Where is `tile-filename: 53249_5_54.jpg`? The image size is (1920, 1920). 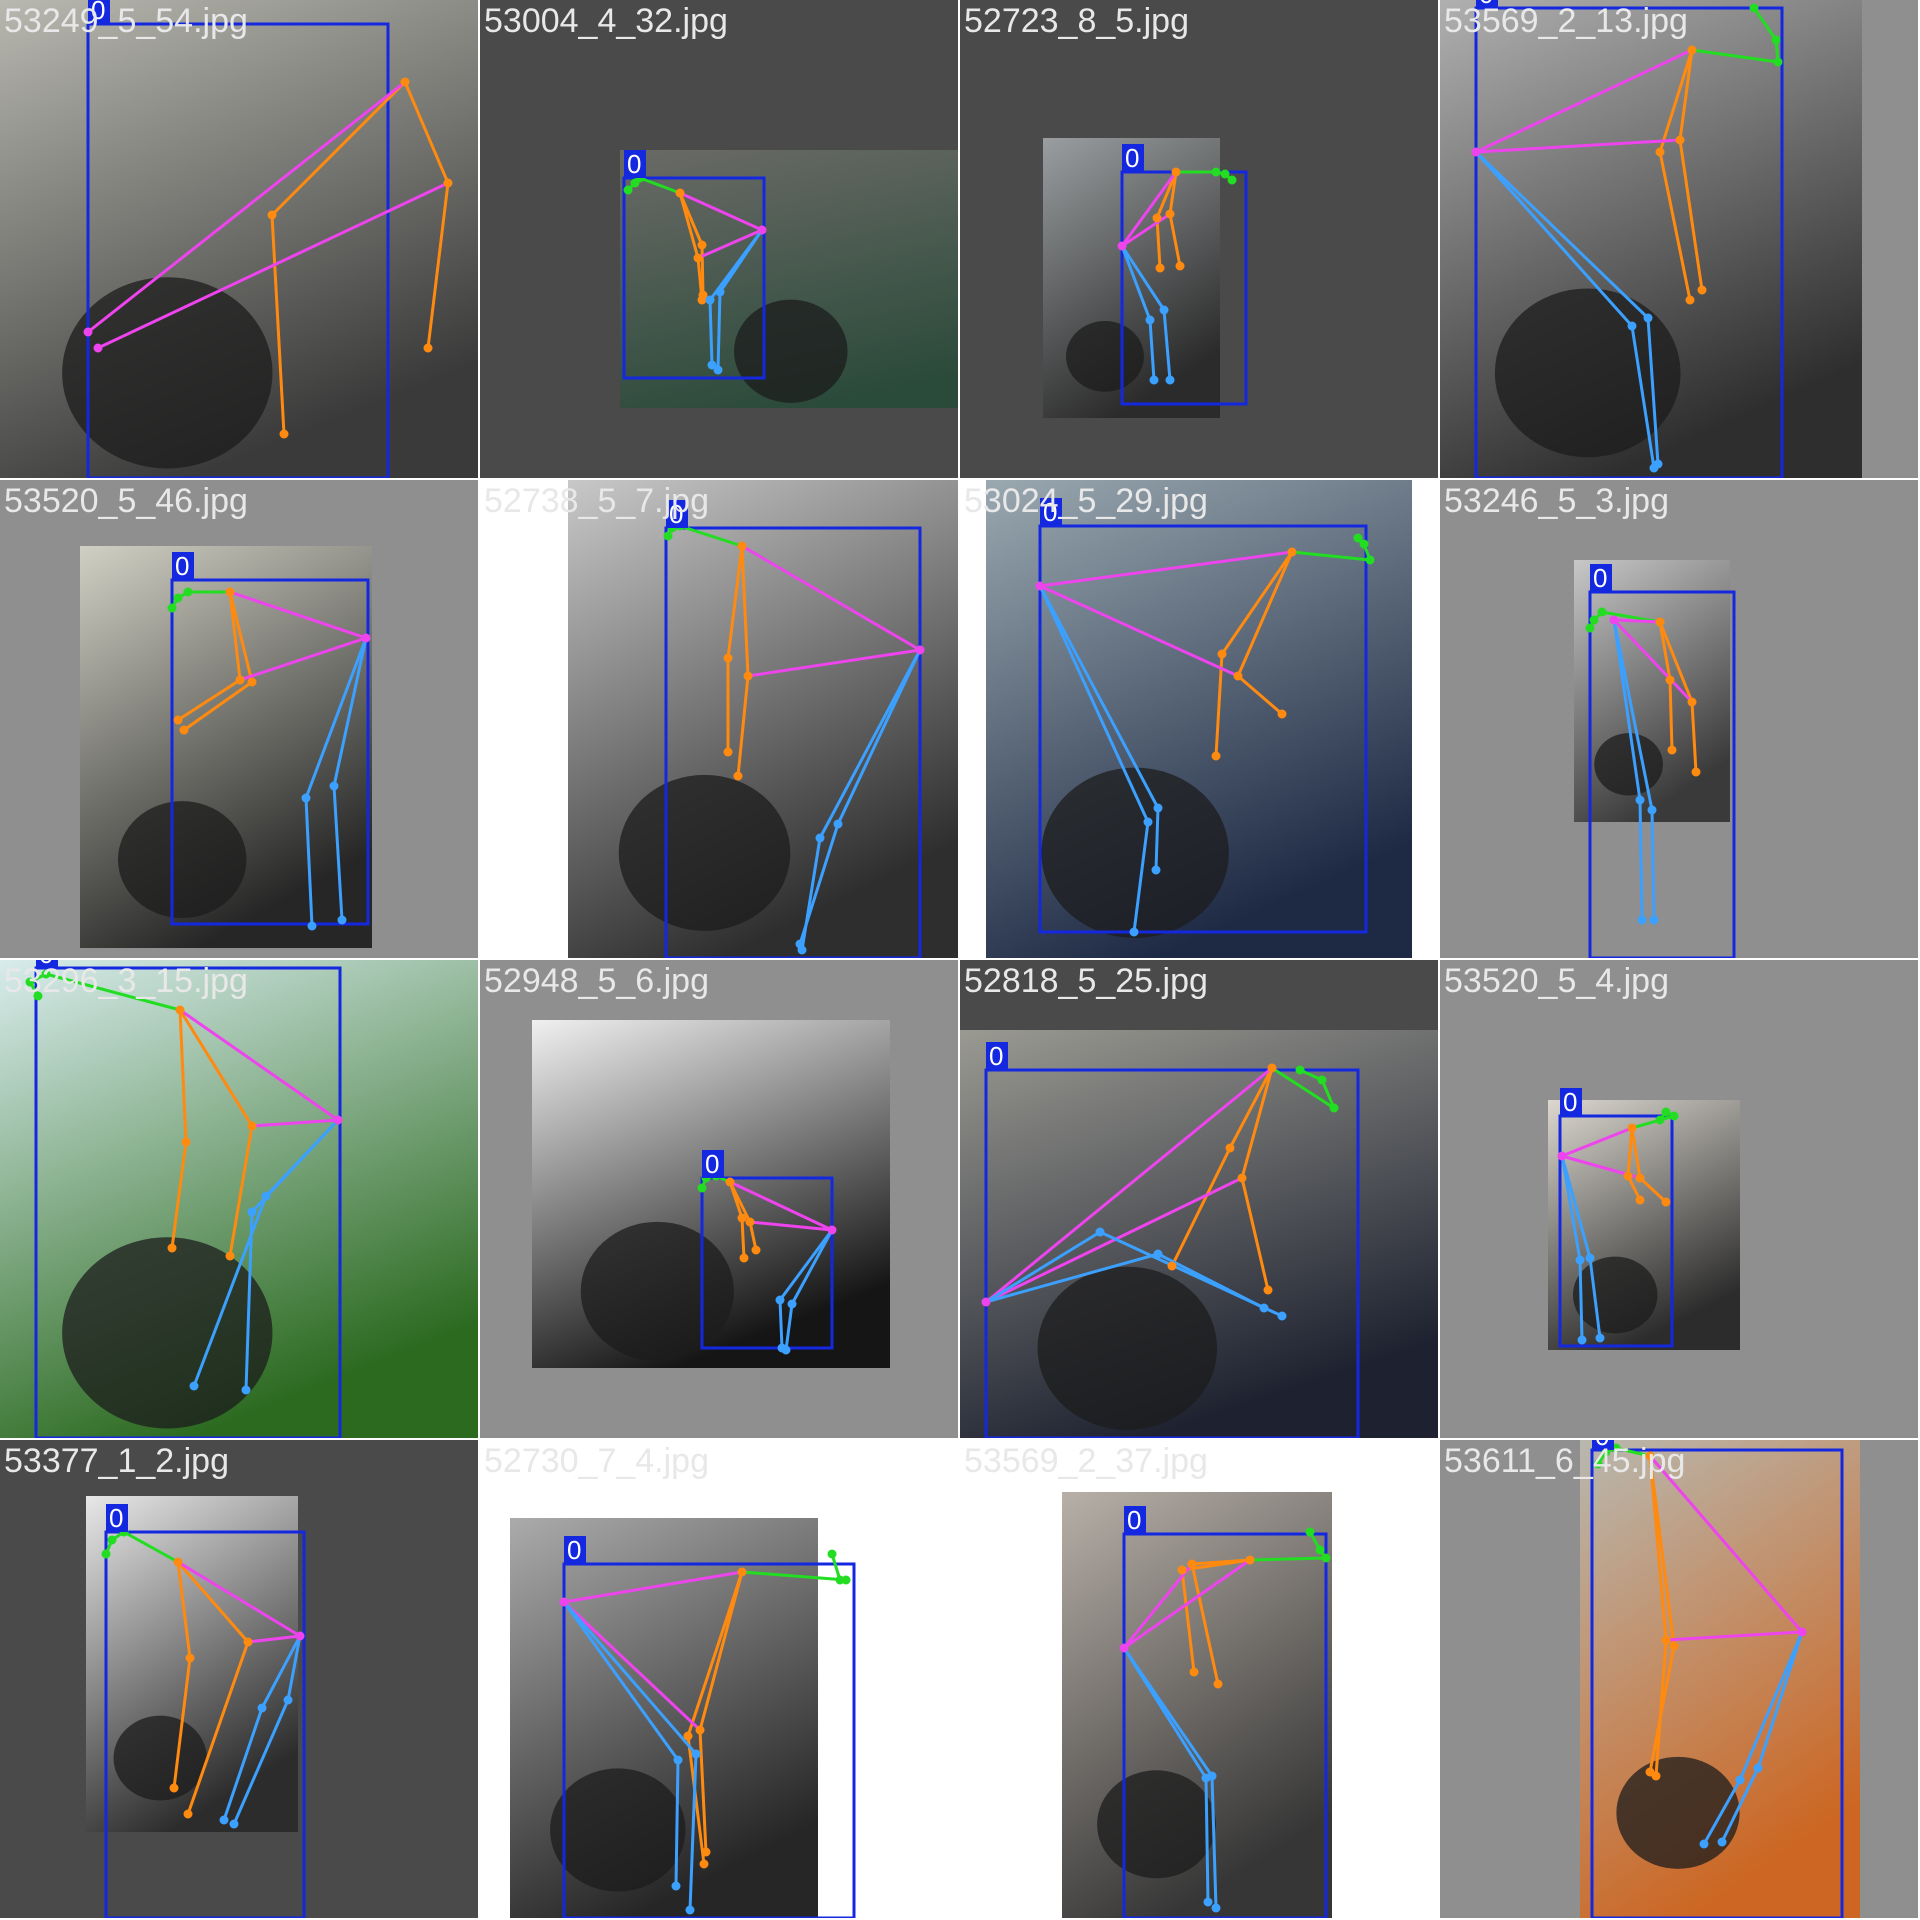
tile-filename: 53249_5_54.jpg is located at coordinates (126, 21).